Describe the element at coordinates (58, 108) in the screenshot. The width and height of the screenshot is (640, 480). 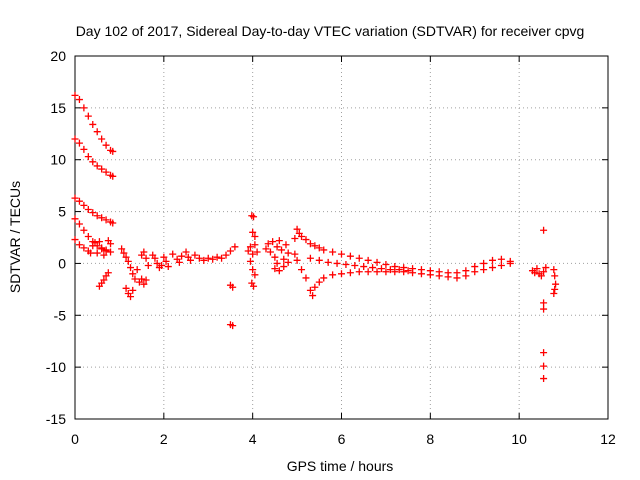
I see `y-tick-label: 15` at that location.